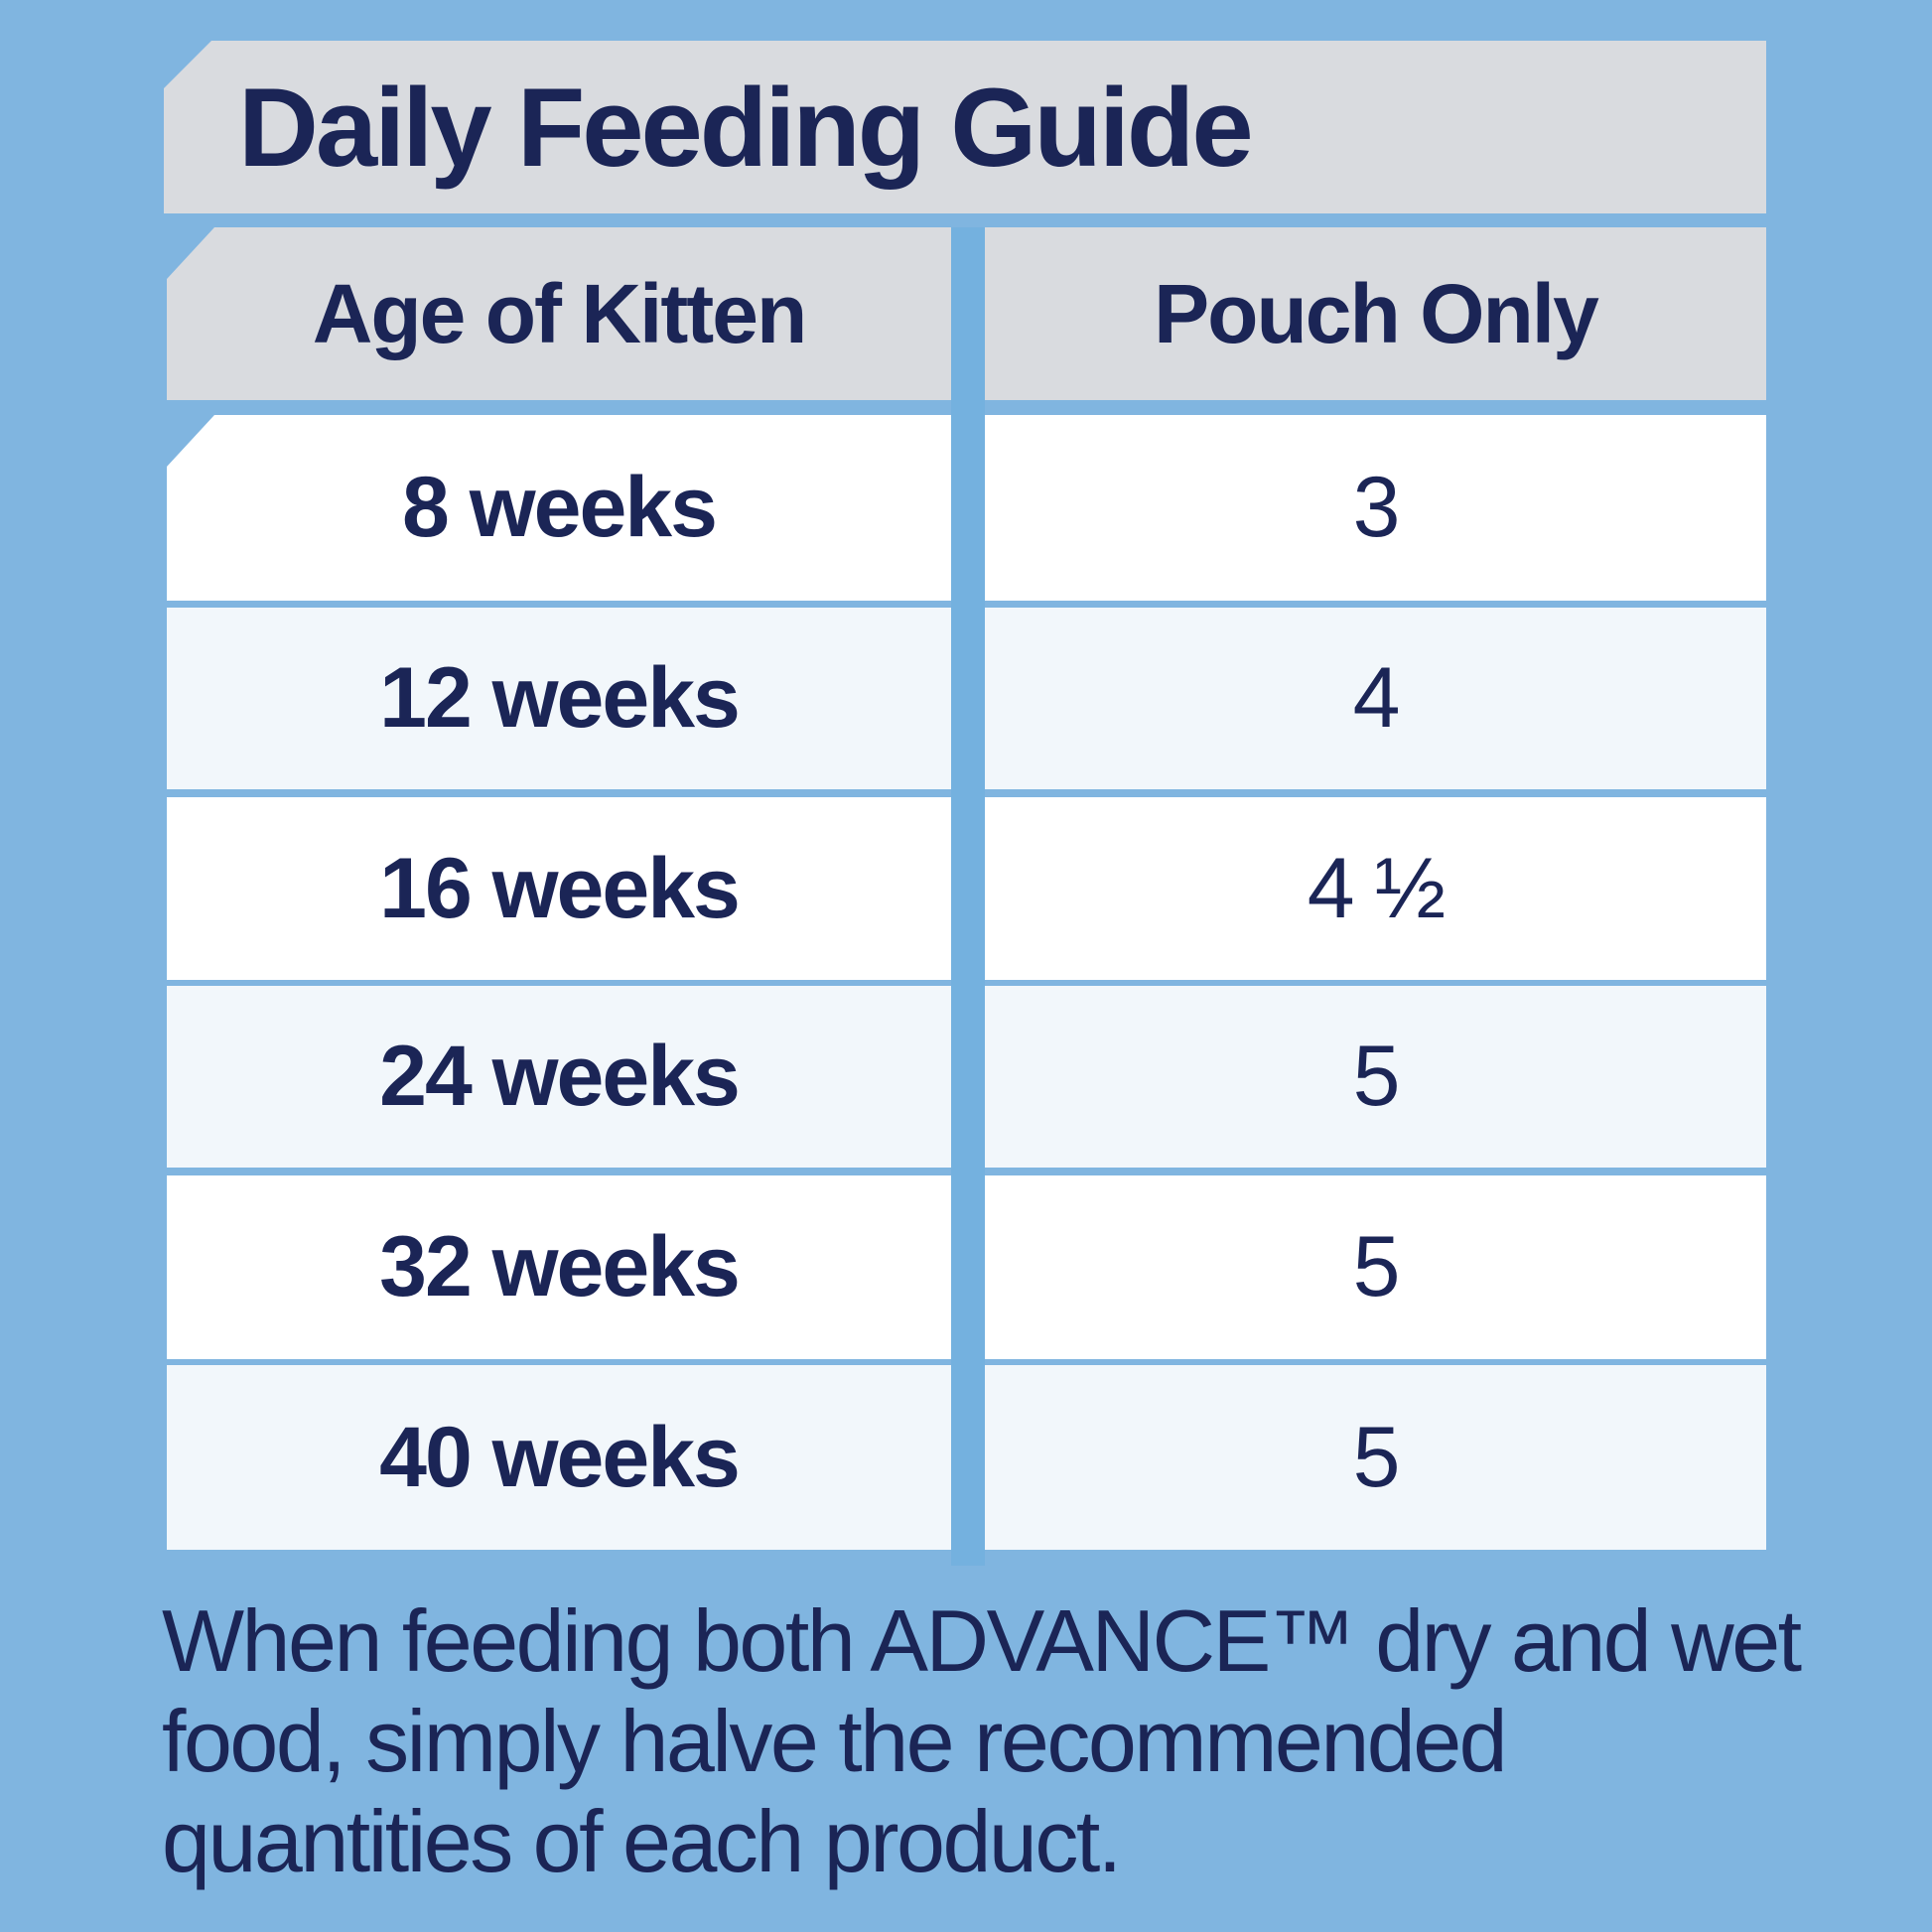 The width and height of the screenshot is (1932, 1932). I want to click on table-cell-age: 24 weeks, so click(559, 1077).